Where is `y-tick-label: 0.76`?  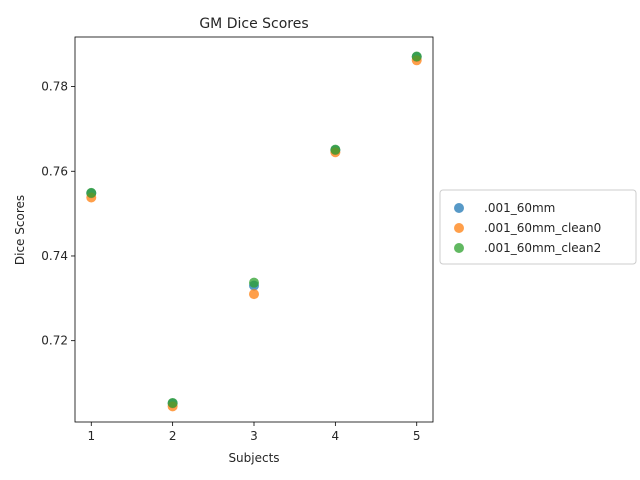
y-tick-label: 0.76 is located at coordinates (54, 171).